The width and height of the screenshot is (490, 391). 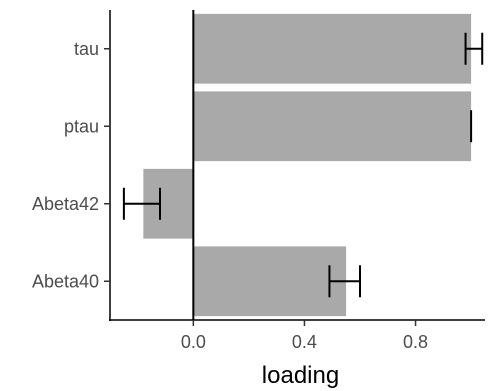 I want to click on y-tick-label-tau: tau, so click(x=86, y=49).